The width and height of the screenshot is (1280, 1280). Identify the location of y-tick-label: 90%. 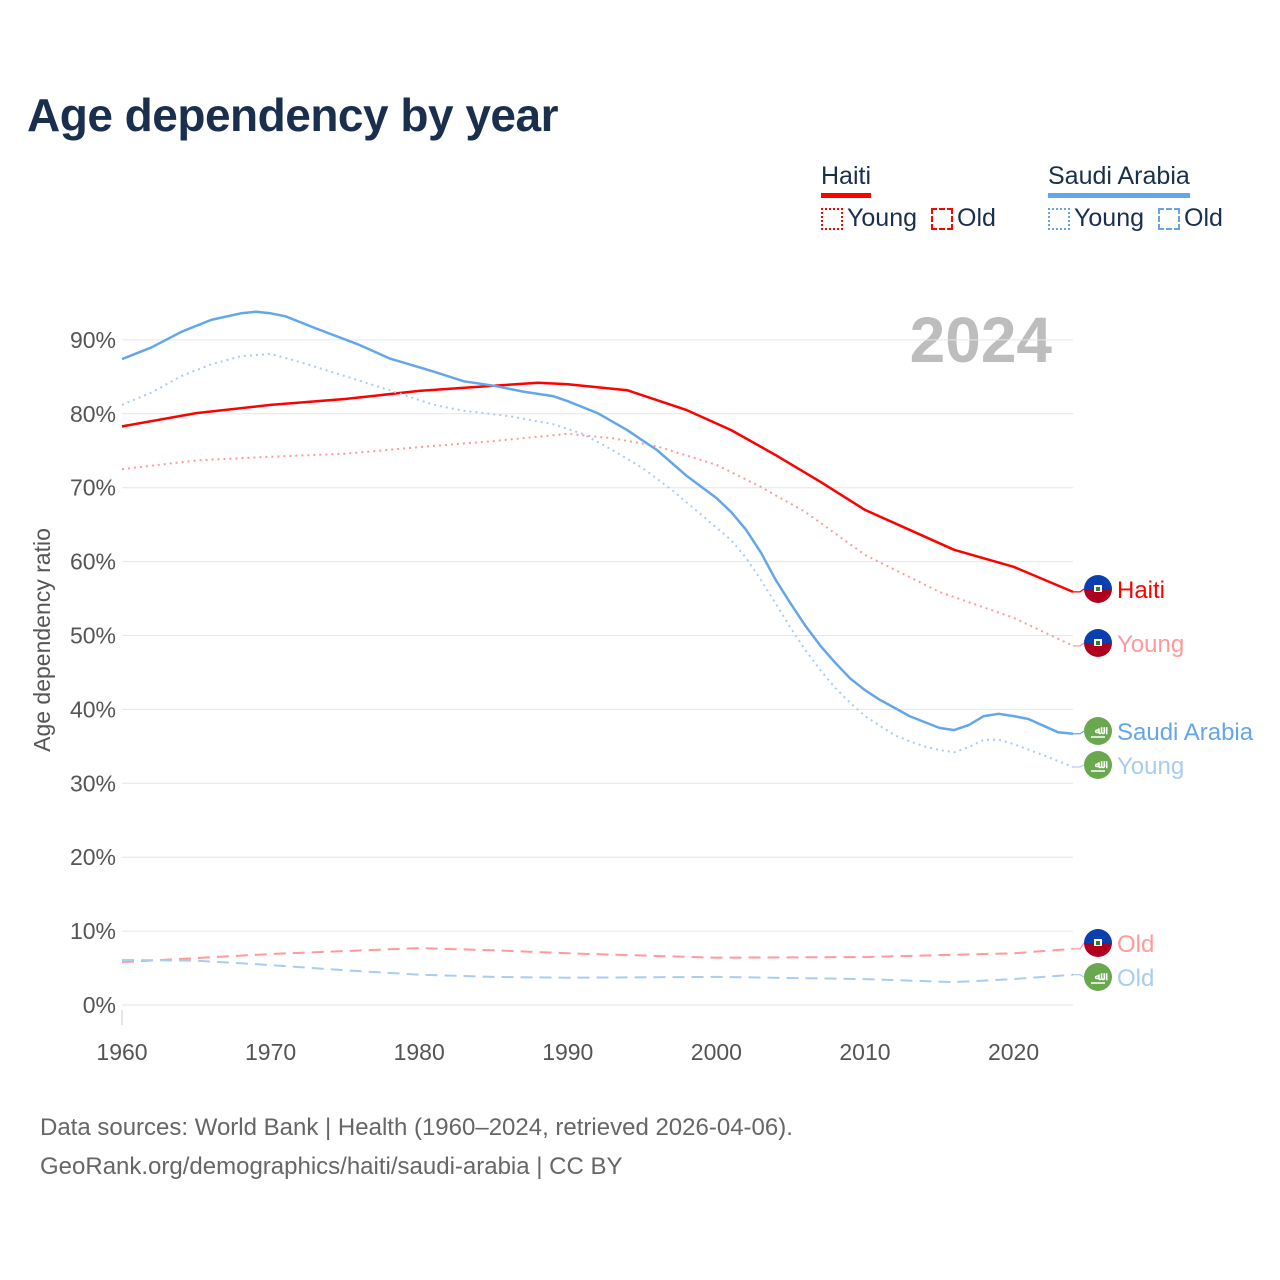
(93, 340).